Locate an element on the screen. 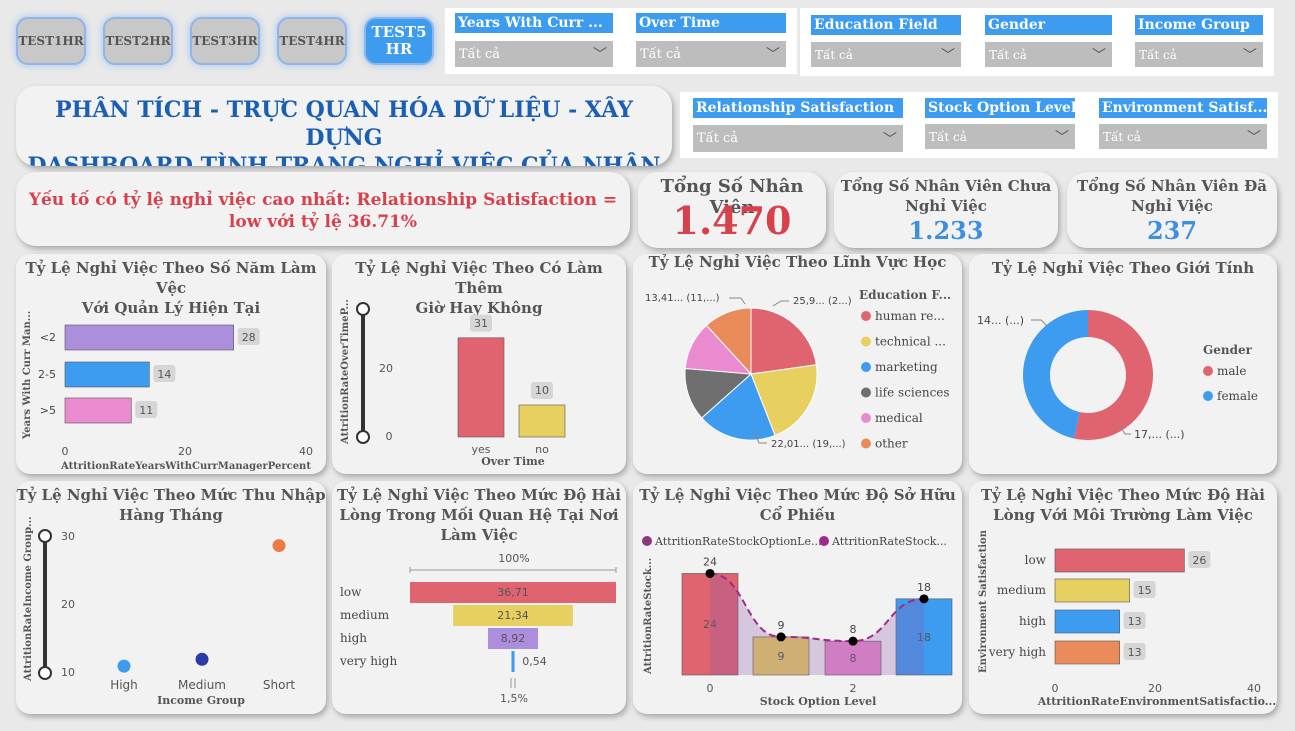  x-tick: Short is located at coordinates (279, 685).